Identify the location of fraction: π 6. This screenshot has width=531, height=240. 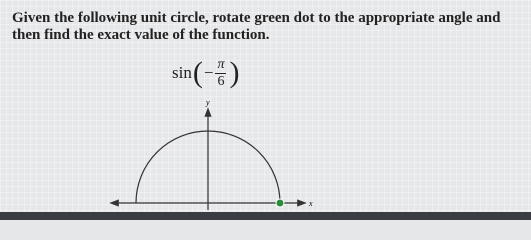
(221, 73).